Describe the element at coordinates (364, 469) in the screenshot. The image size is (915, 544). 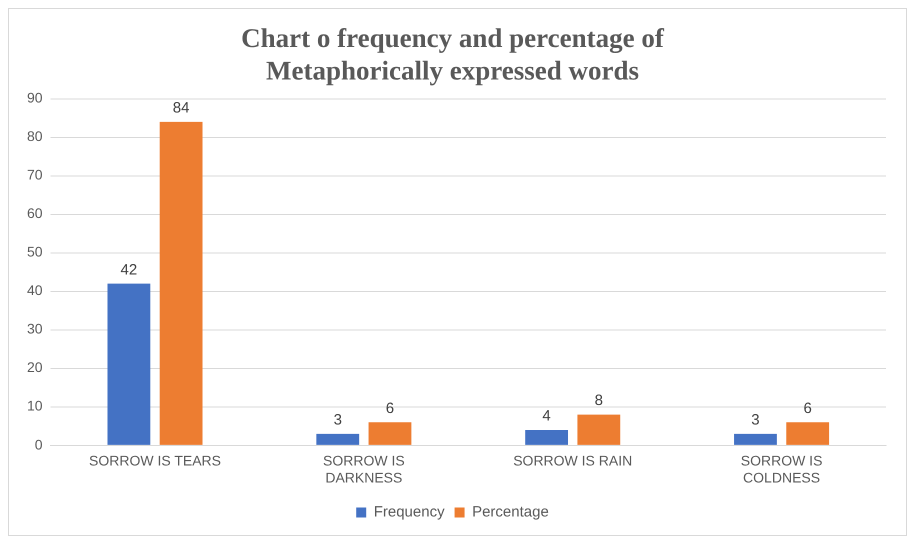
I see `x-tick-label: SORROW IS DARKNESS` at that location.